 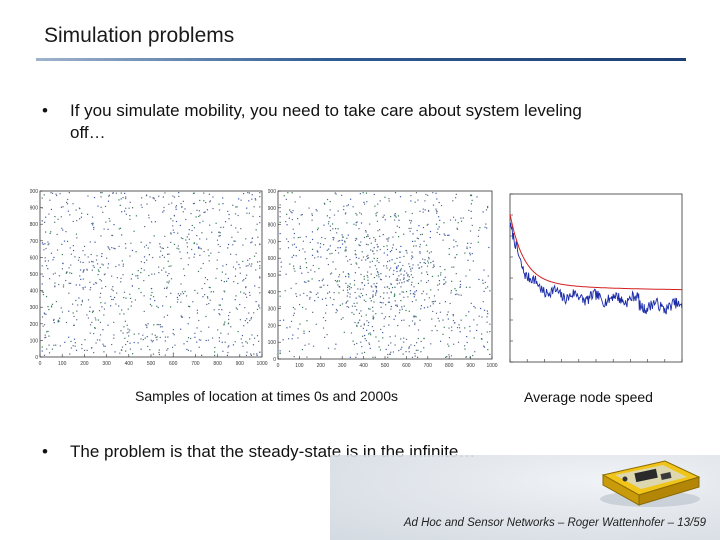 I want to click on x-tick-label: 700, so click(x=195, y=364).